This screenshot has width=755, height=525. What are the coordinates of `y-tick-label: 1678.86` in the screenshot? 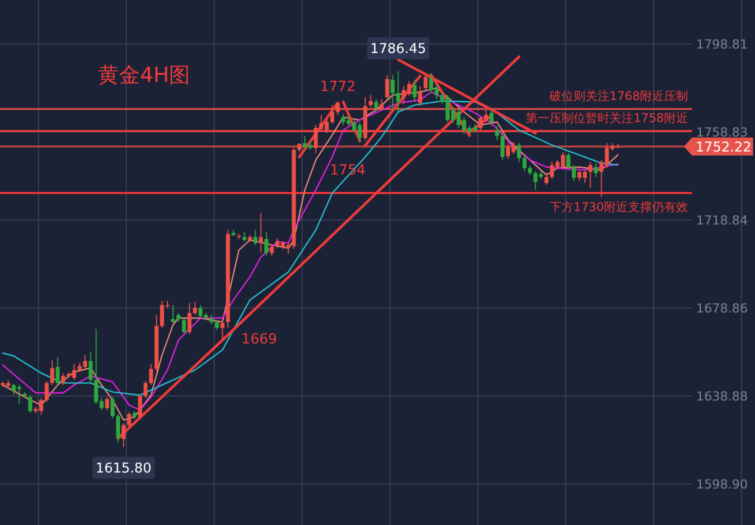 It's located at (722, 308).